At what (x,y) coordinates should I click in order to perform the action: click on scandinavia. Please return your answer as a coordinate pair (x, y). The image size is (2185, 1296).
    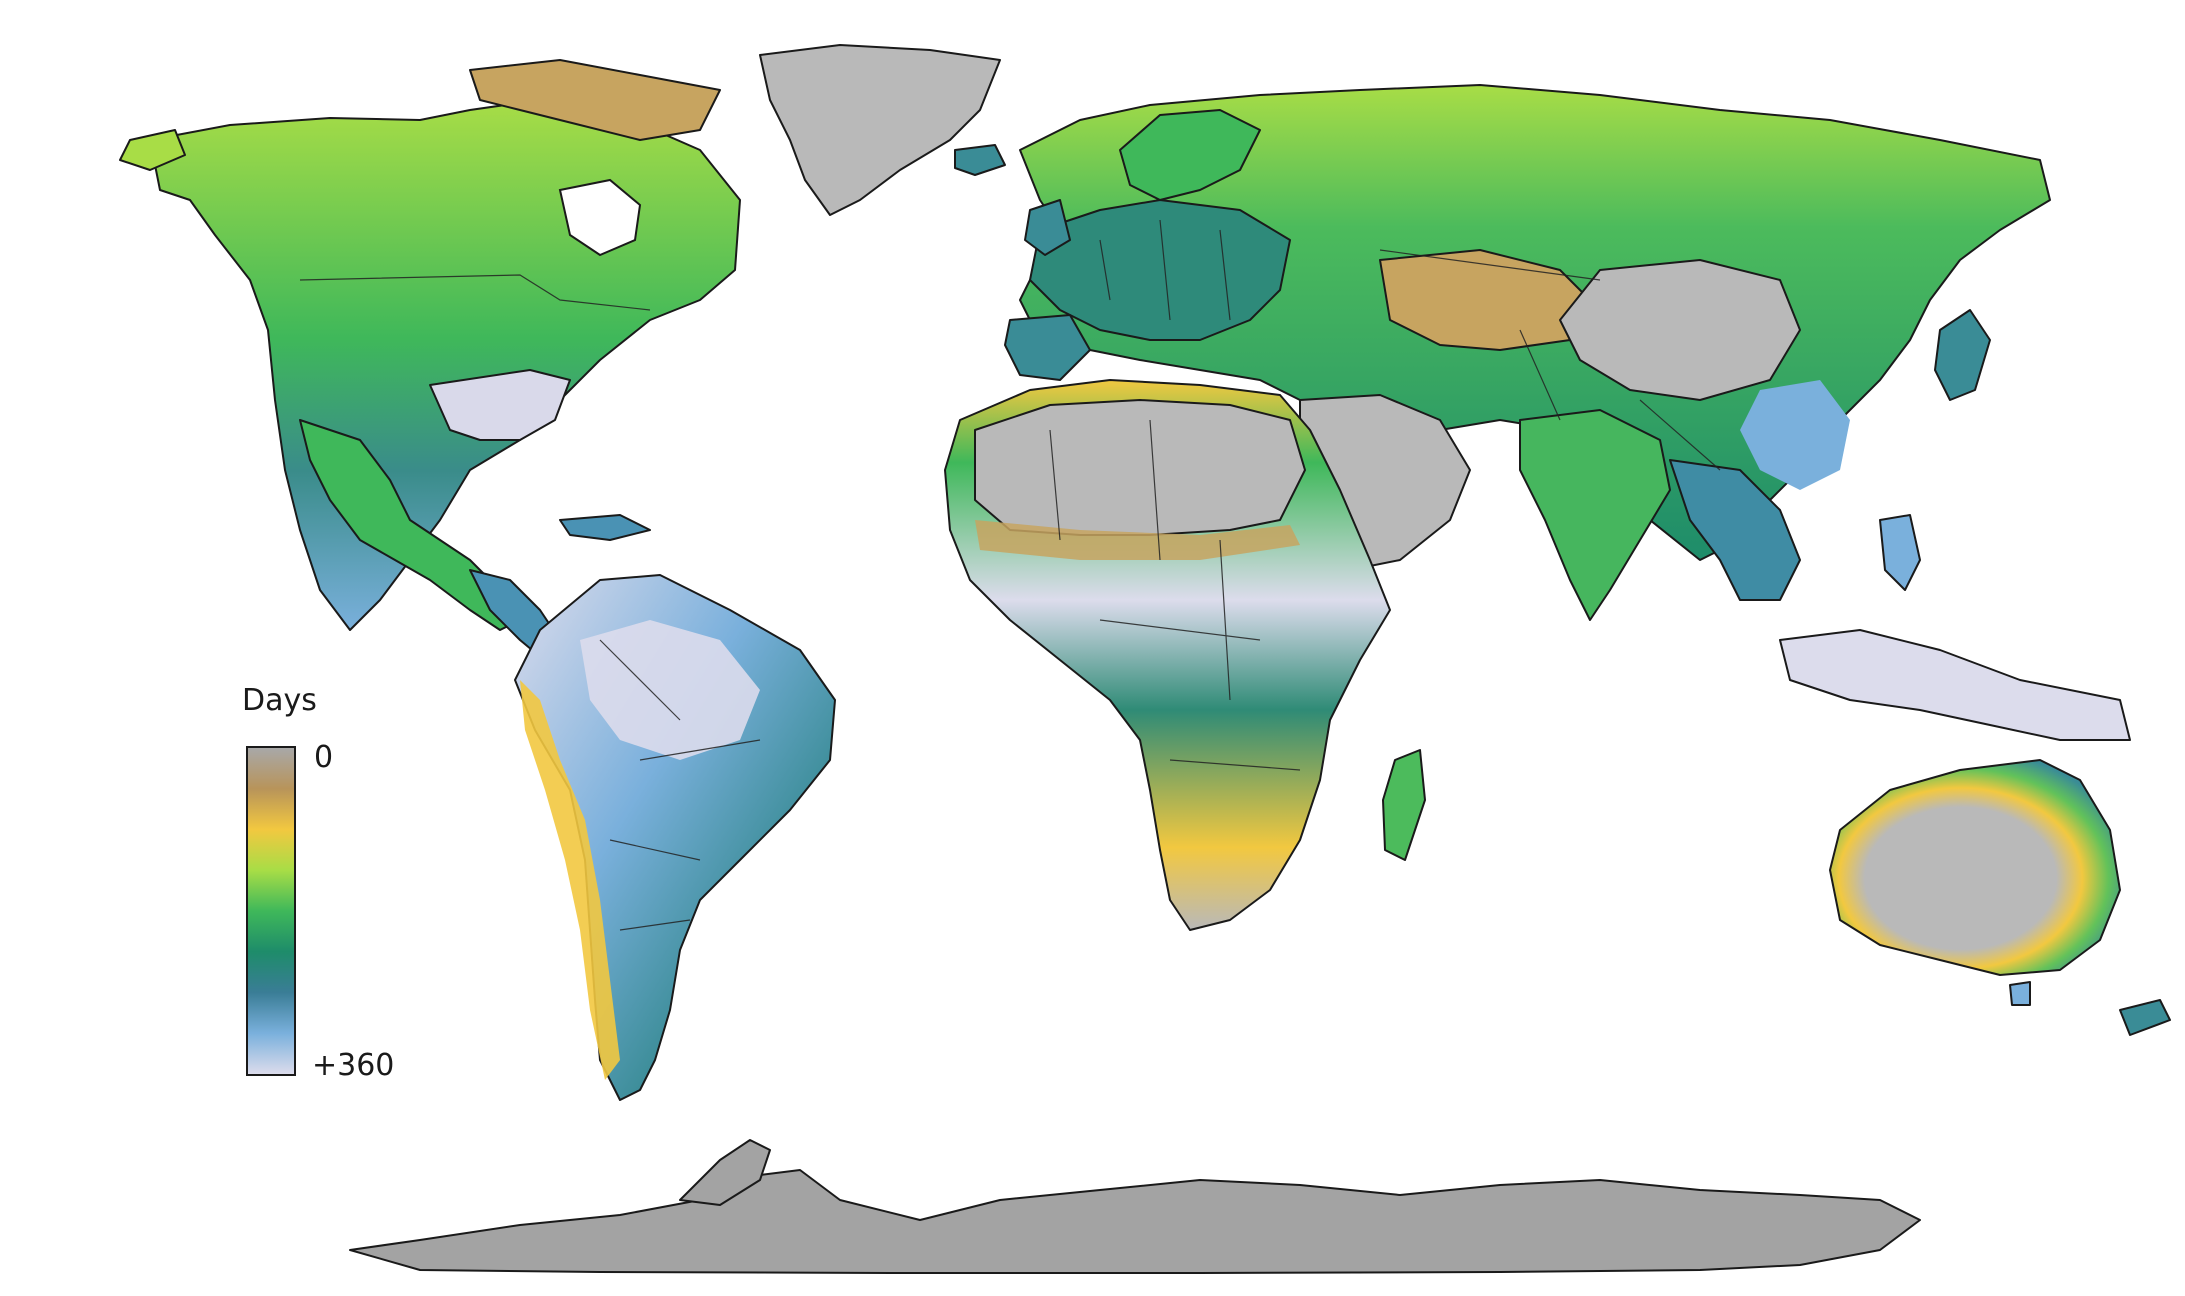
    Looking at the image, I should click on (1190, 155).